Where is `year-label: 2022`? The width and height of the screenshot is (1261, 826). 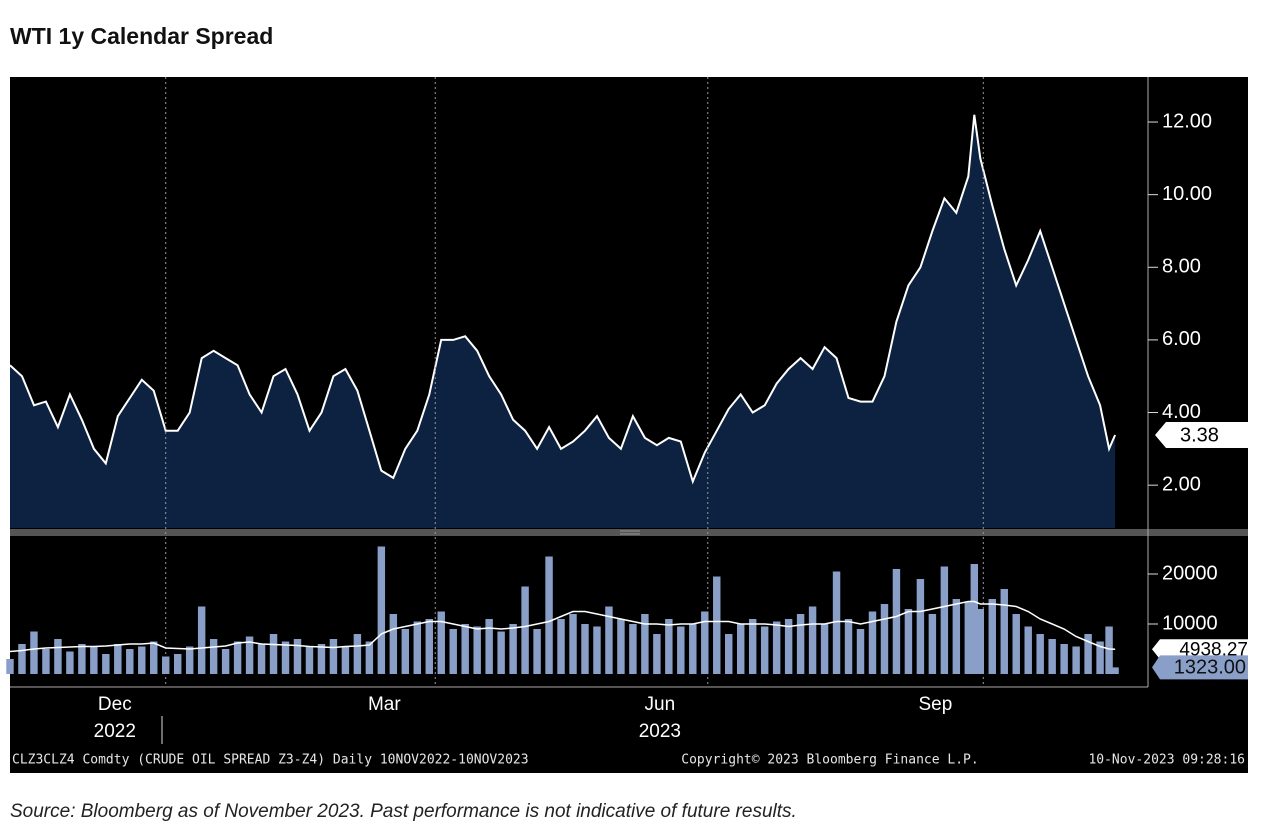
year-label: 2022 is located at coordinates (115, 731).